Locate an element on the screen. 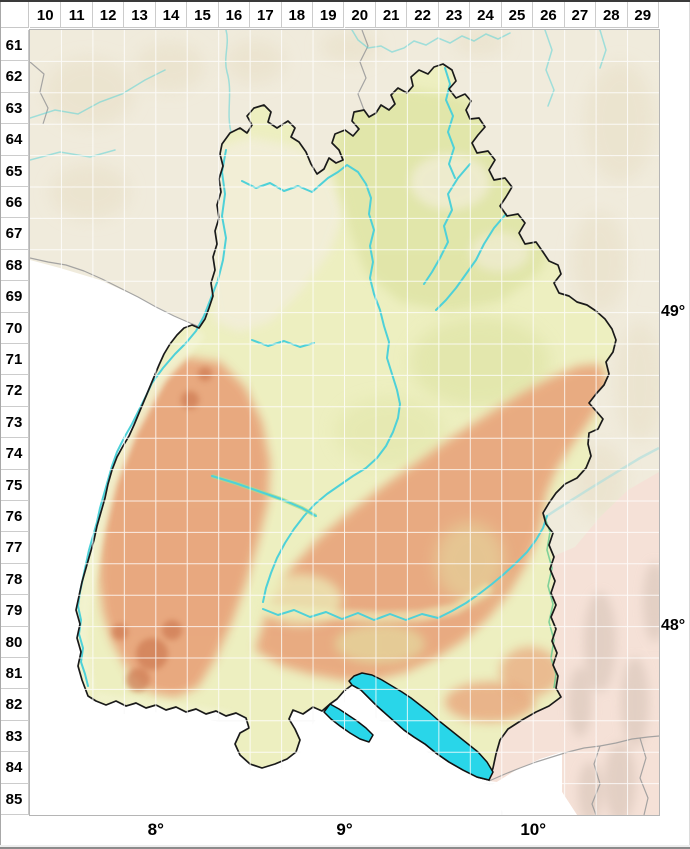 Image resolution: width=690 pixels, height=849 pixels. row-header-72: 72 is located at coordinates (14, 391).